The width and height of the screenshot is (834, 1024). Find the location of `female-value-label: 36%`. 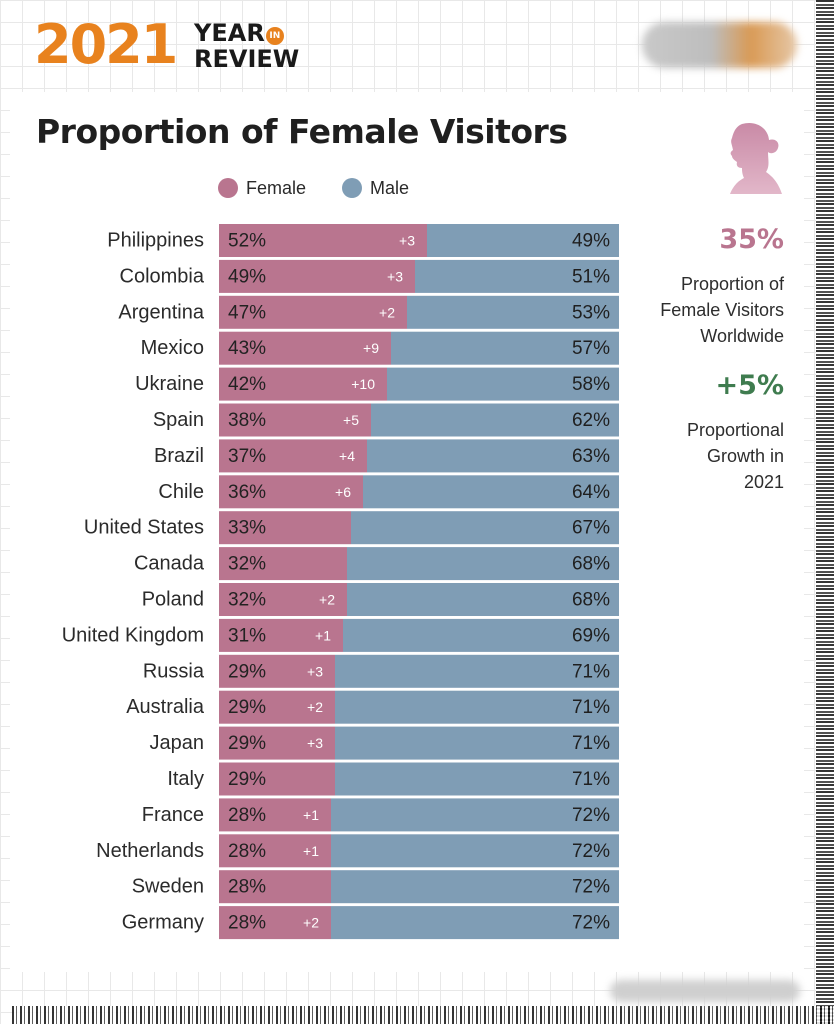

female-value-label: 36% is located at coordinates (247, 492).